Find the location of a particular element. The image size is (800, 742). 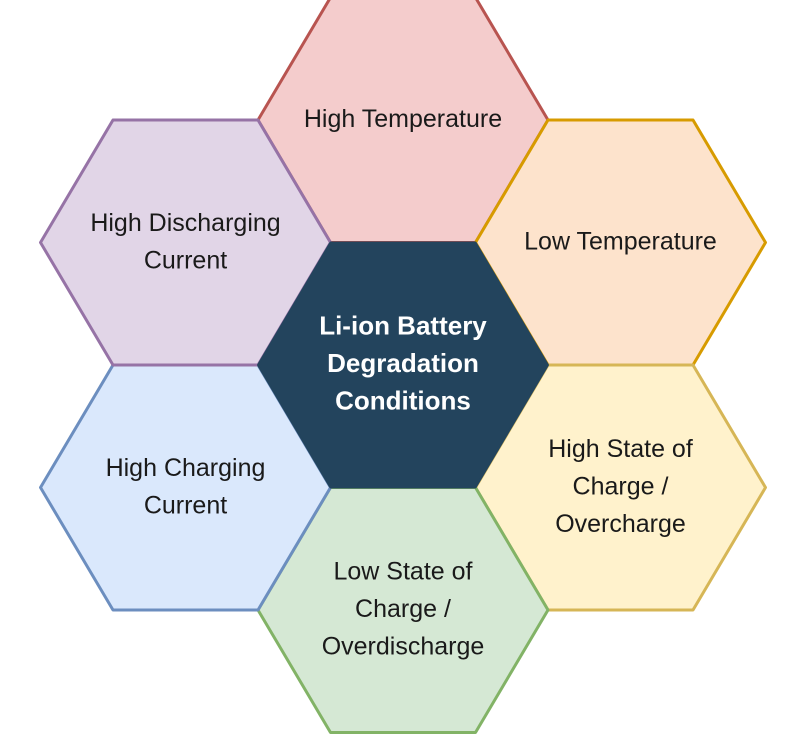

center-title: Conditions is located at coordinates (403, 401).